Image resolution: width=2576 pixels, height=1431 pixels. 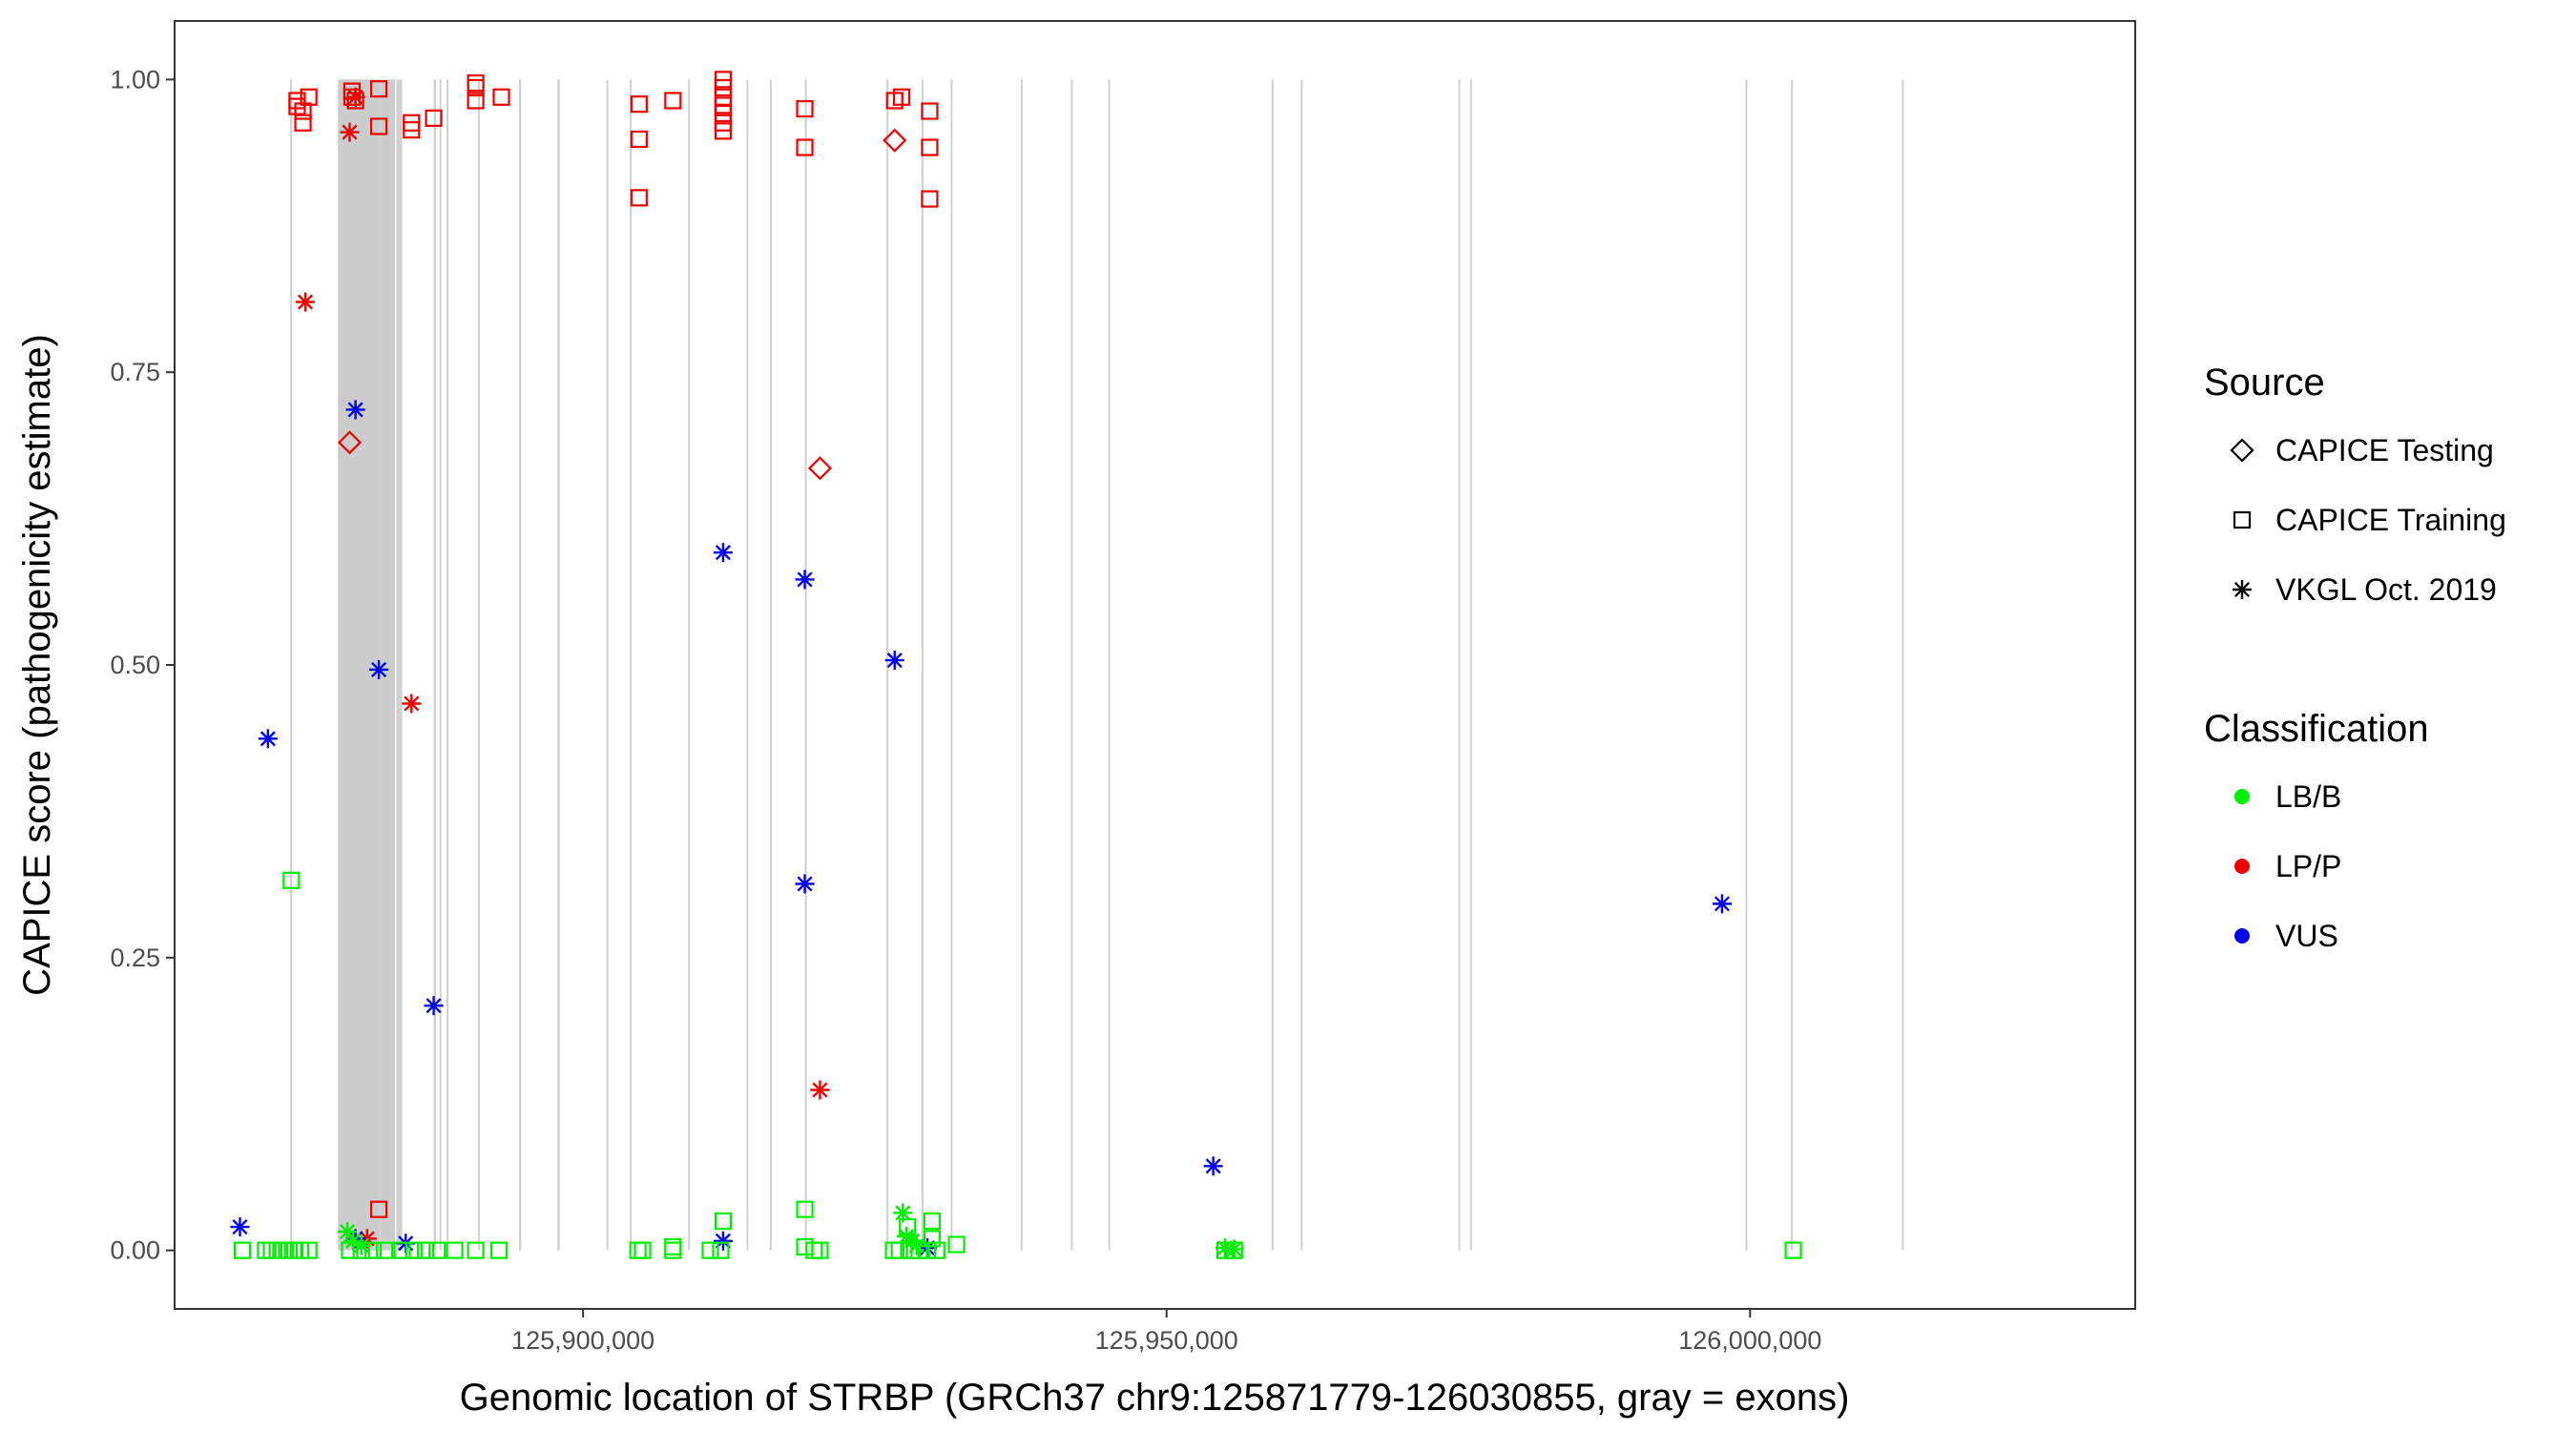 I want to click on color-dot-legend-key, so click(x=2242, y=866).